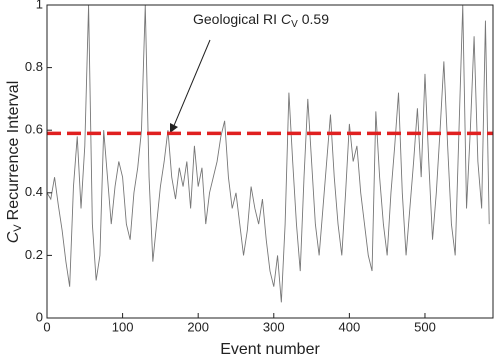  Describe the element at coordinates (13, 151) in the screenshot. I see `y-label-text: Recurrence Interval` at that location.